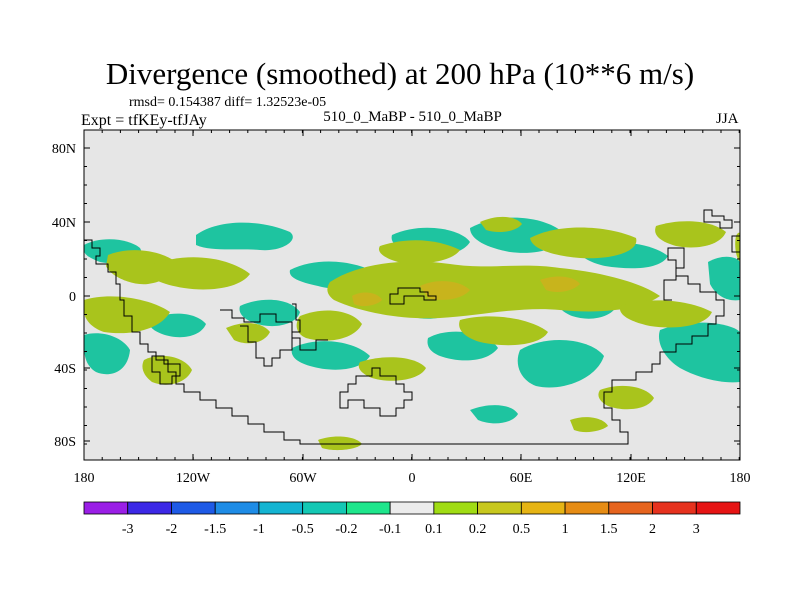 The height and width of the screenshot is (600, 800). I want to click on lat-label: 40N, so click(64, 223).